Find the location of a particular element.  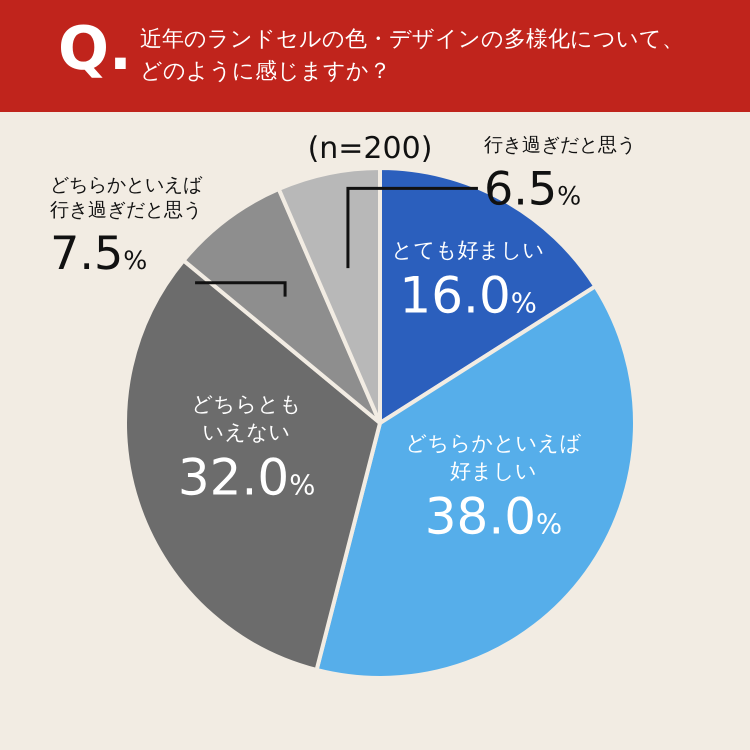

data-label: 6.5% is located at coordinates (533, 188).